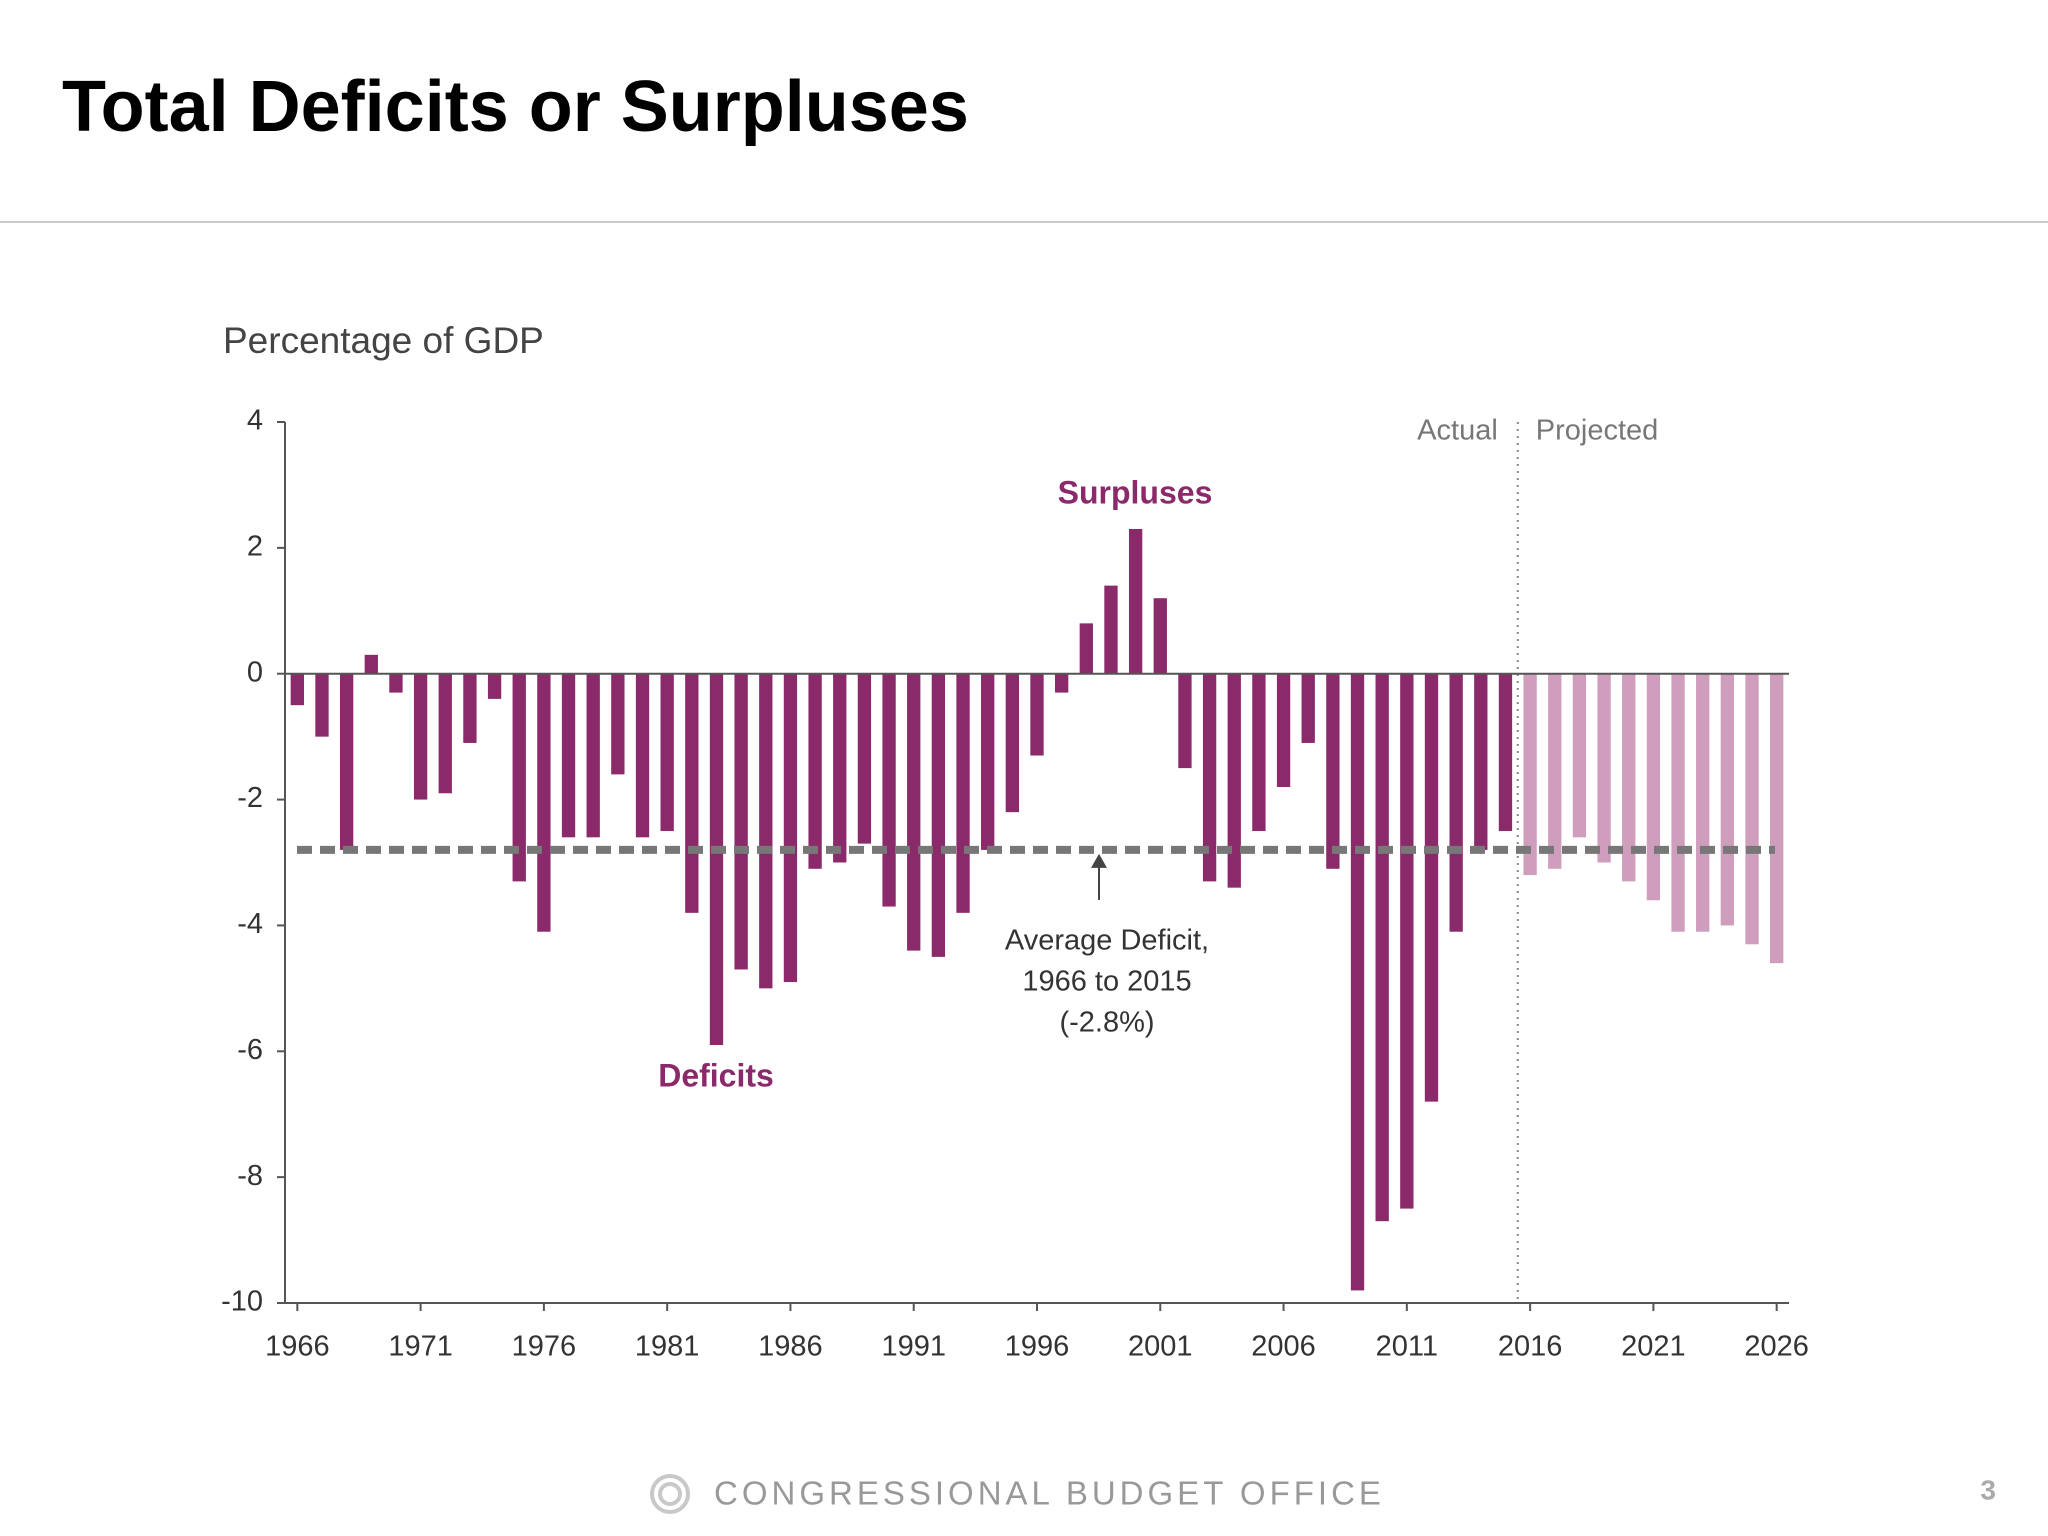 This screenshot has width=2048, height=1536. I want to click on y-tick-label: 4, so click(255, 421).